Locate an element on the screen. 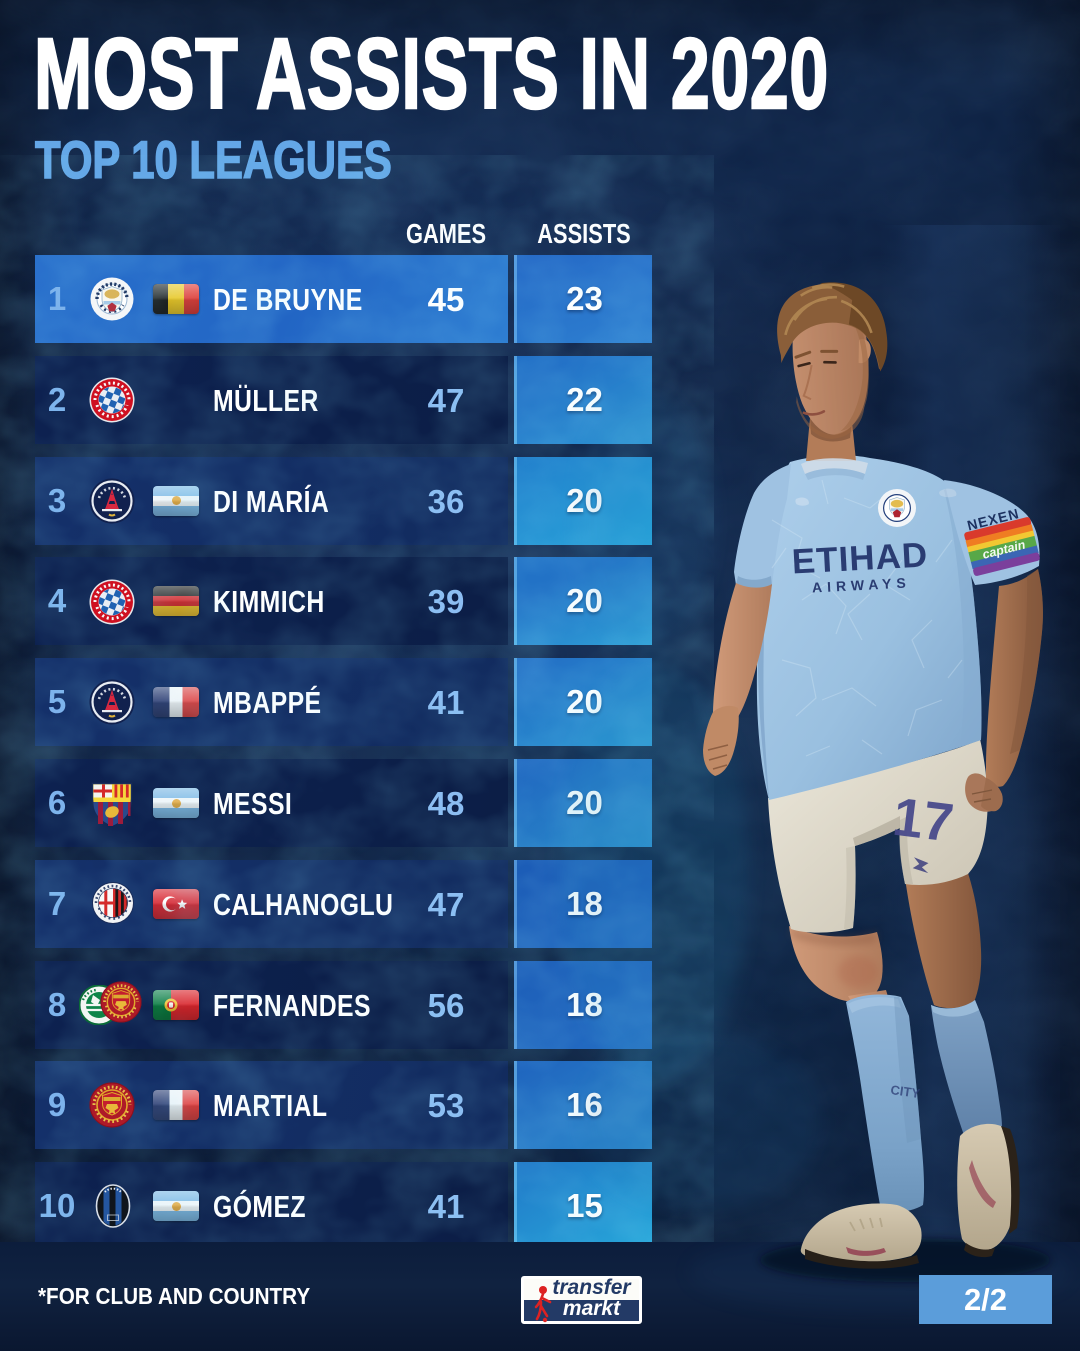 The height and width of the screenshot is (1351, 1080). svg-text: CITY is located at coordinates (906, 1091).